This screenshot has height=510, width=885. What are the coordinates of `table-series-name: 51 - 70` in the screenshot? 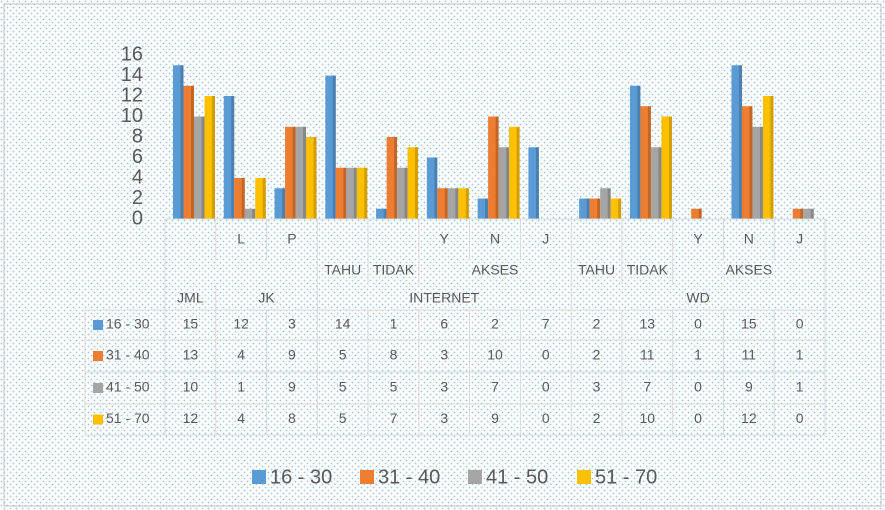 It's located at (128, 418).